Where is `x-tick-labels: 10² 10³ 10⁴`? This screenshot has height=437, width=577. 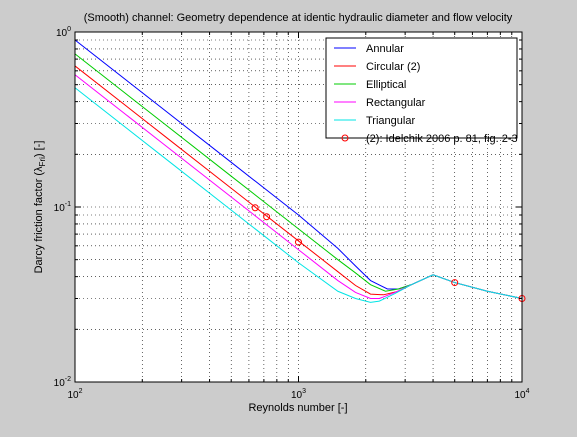 x-tick-labels: 10² 10³ 10⁴ is located at coordinates (298, 394).